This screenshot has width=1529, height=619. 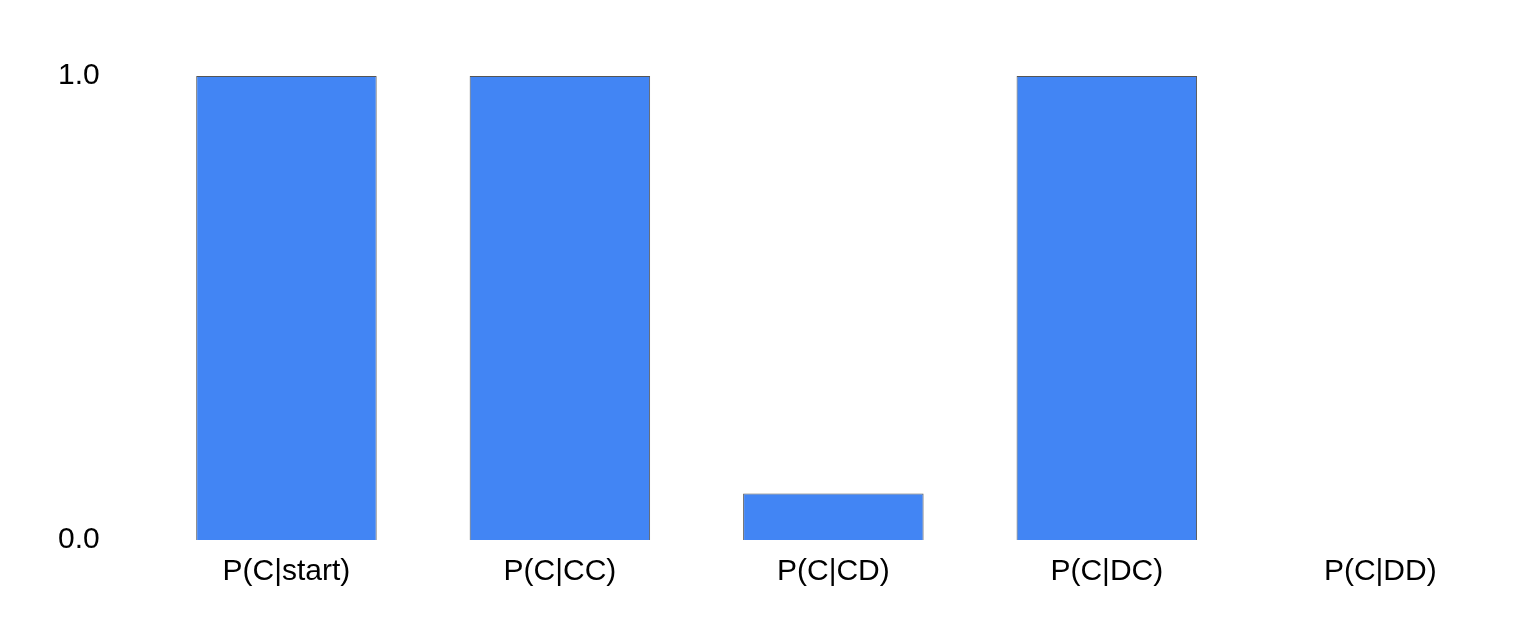 What do you see at coordinates (78, 538) in the screenshot?
I see `y-tick-label: 0.0` at bounding box center [78, 538].